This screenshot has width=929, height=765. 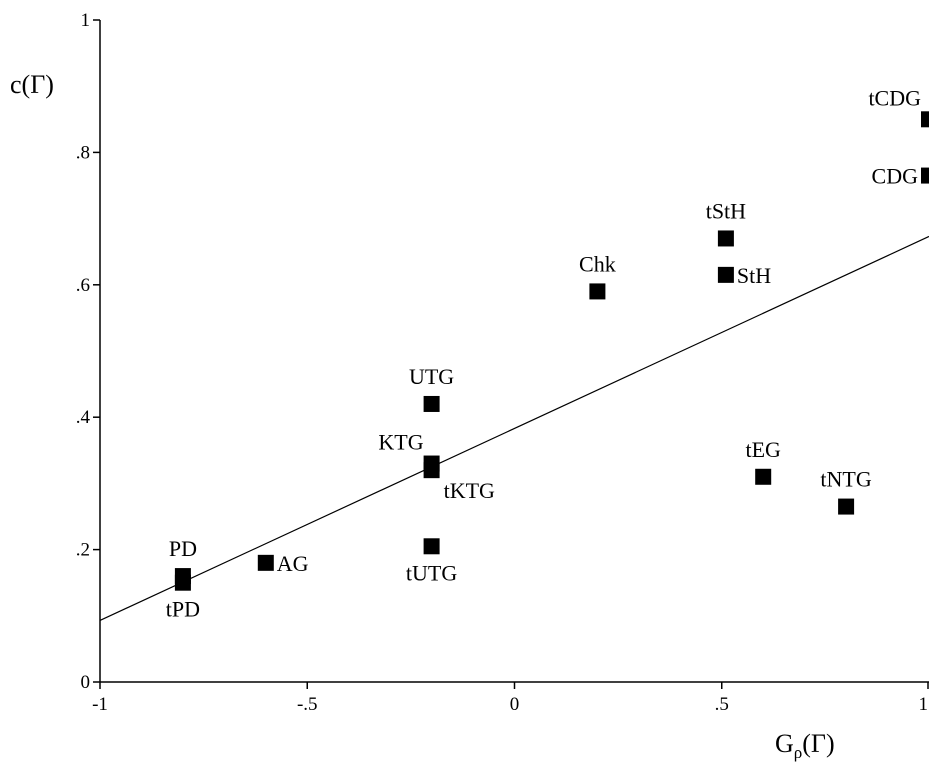 I want to click on x-tick-label: 1, so click(x=924, y=704).